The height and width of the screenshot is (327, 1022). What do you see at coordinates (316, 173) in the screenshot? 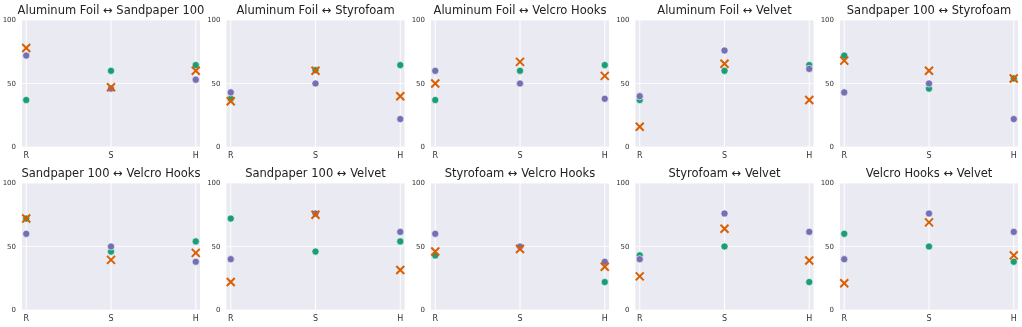
I see `chart-title: Sandpaper 100 ↔ Velvet` at bounding box center [316, 173].